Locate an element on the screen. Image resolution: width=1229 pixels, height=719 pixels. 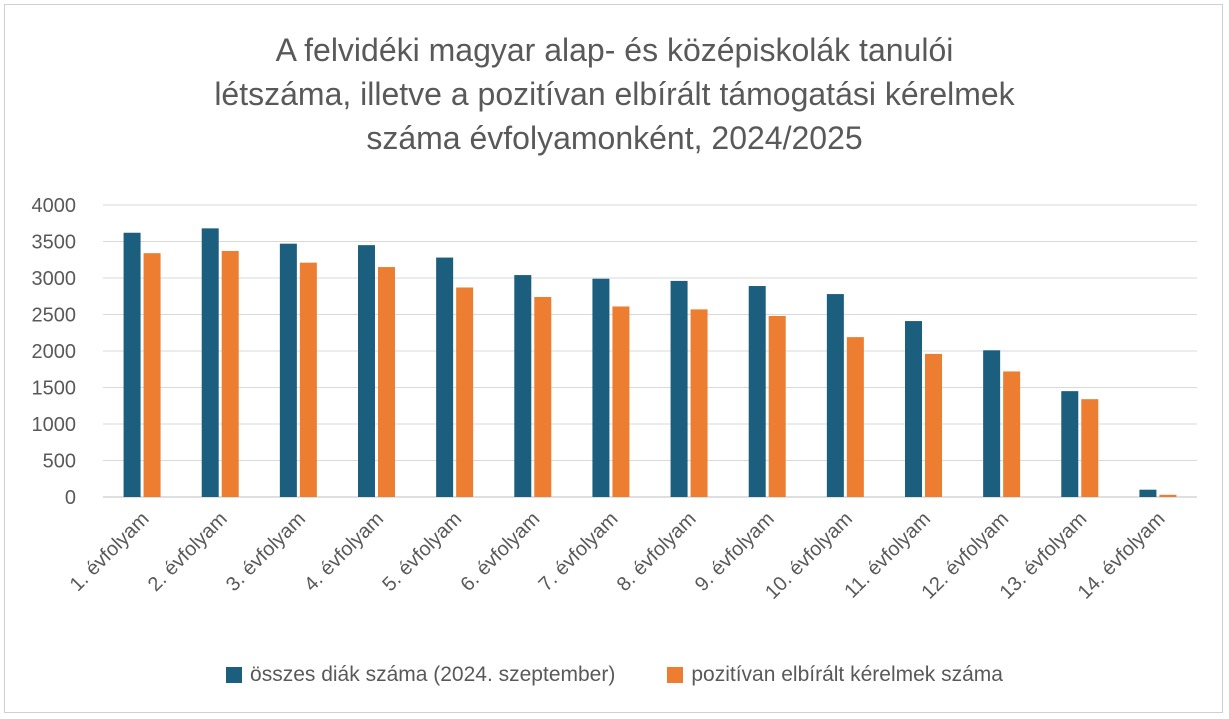
legend-item-approved-requests: pozitívan elbírált kérelmek száma is located at coordinates (835, 675).